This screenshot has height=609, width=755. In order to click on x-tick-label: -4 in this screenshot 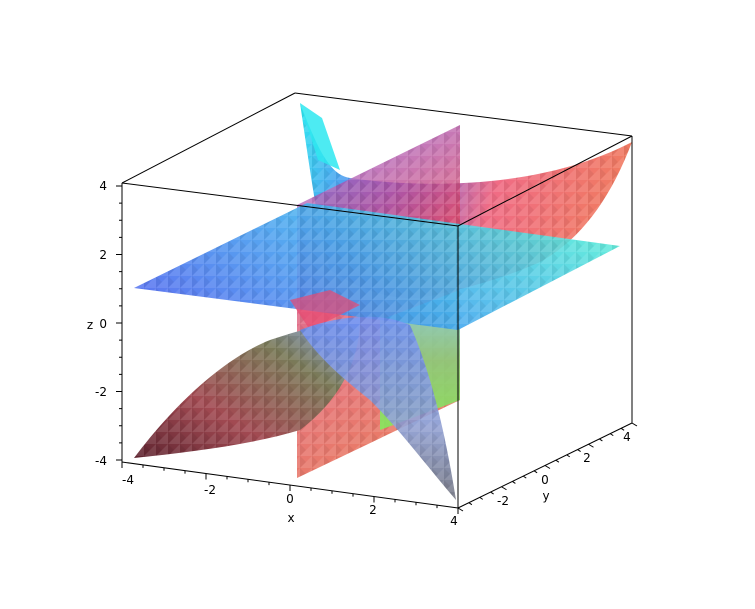, I will do `click(128, 480)`.